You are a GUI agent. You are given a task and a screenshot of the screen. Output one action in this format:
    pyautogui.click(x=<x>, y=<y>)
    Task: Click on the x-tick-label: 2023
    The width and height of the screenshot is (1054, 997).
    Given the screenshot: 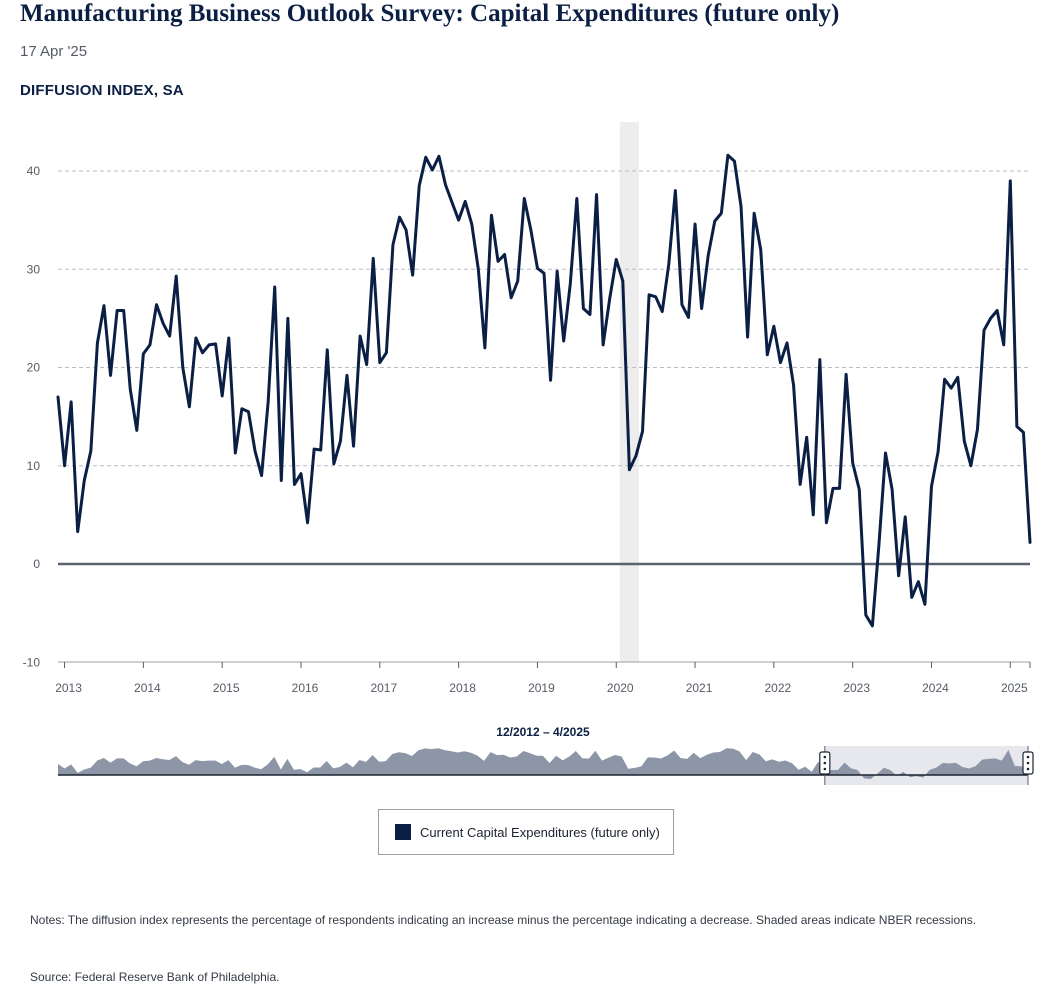 What is the action you would take?
    pyautogui.click(x=856, y=688)
    